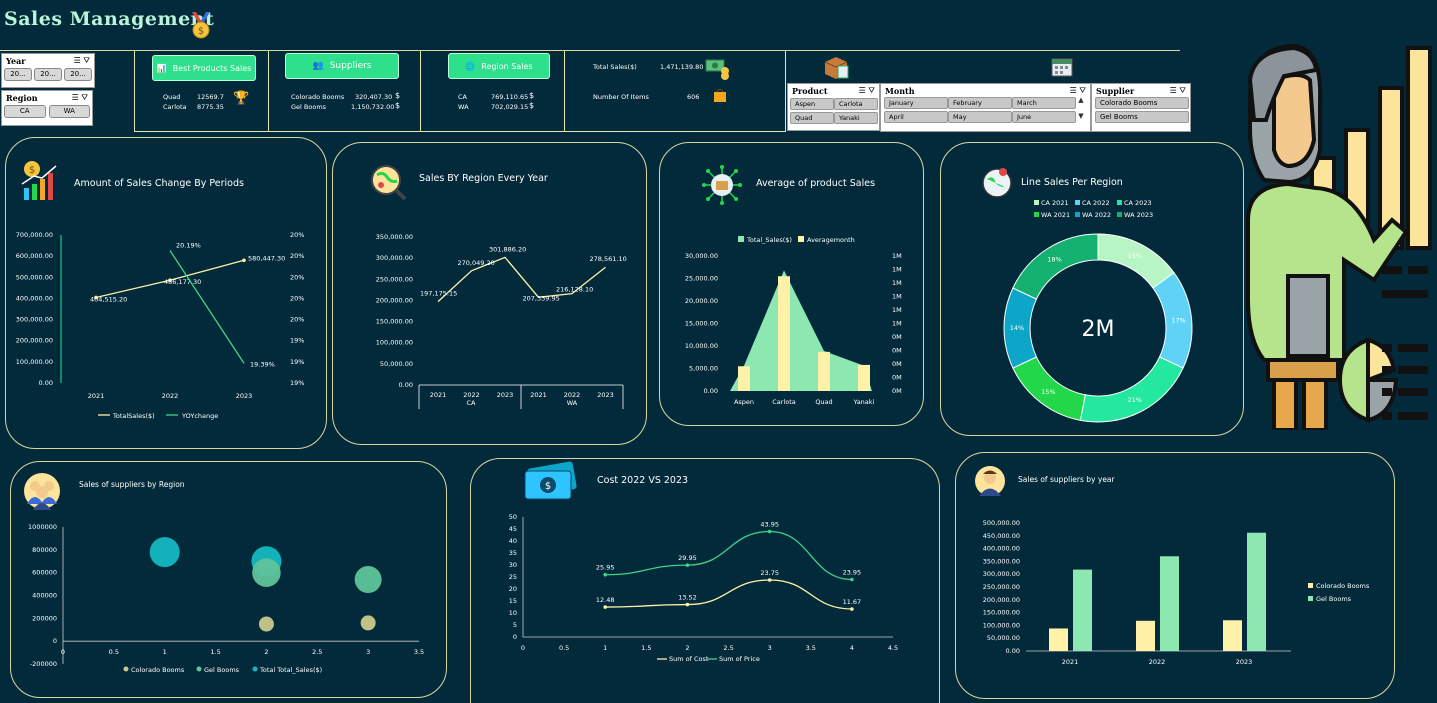 This screenshot has width=1437, height=703. What do you see at coordinates (1055, 266) in the screenshot?
I see `donut-slice` at bounding box center [1055, 266].